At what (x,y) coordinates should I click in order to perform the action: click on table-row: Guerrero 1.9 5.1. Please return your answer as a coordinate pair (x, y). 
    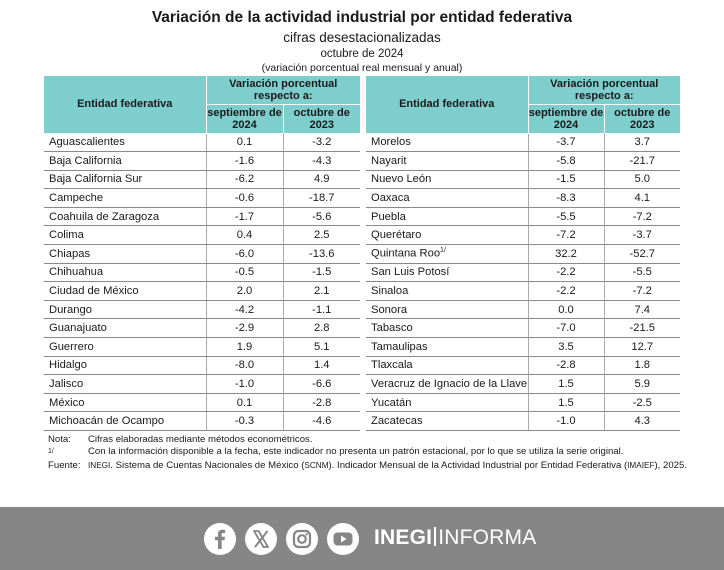
    Looking at the image, I should click on (202, 347).